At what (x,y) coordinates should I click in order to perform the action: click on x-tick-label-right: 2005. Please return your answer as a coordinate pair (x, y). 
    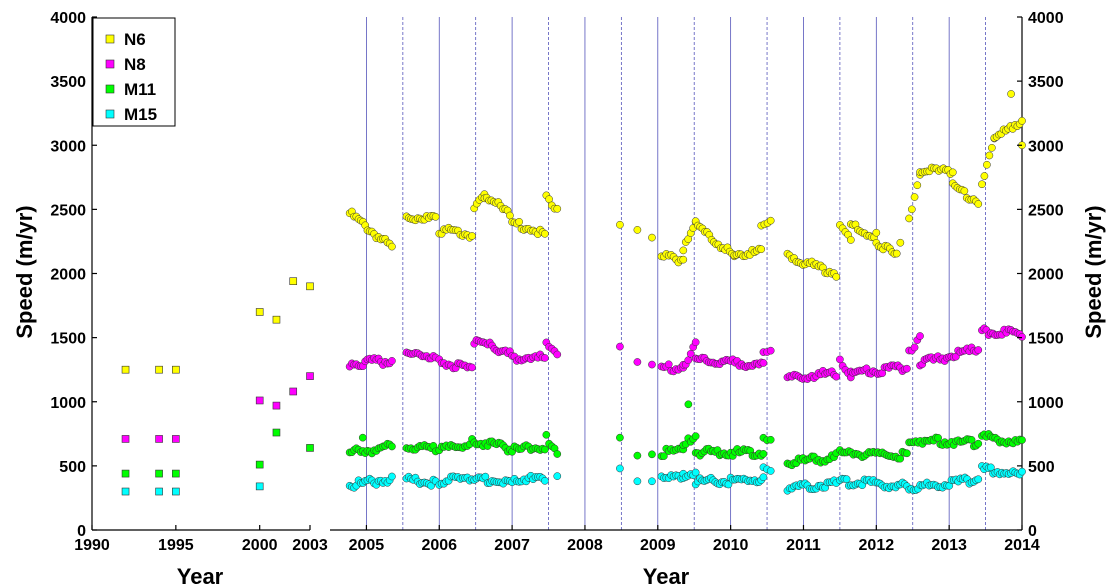
    Looking at the image, I should click on (367, 545).